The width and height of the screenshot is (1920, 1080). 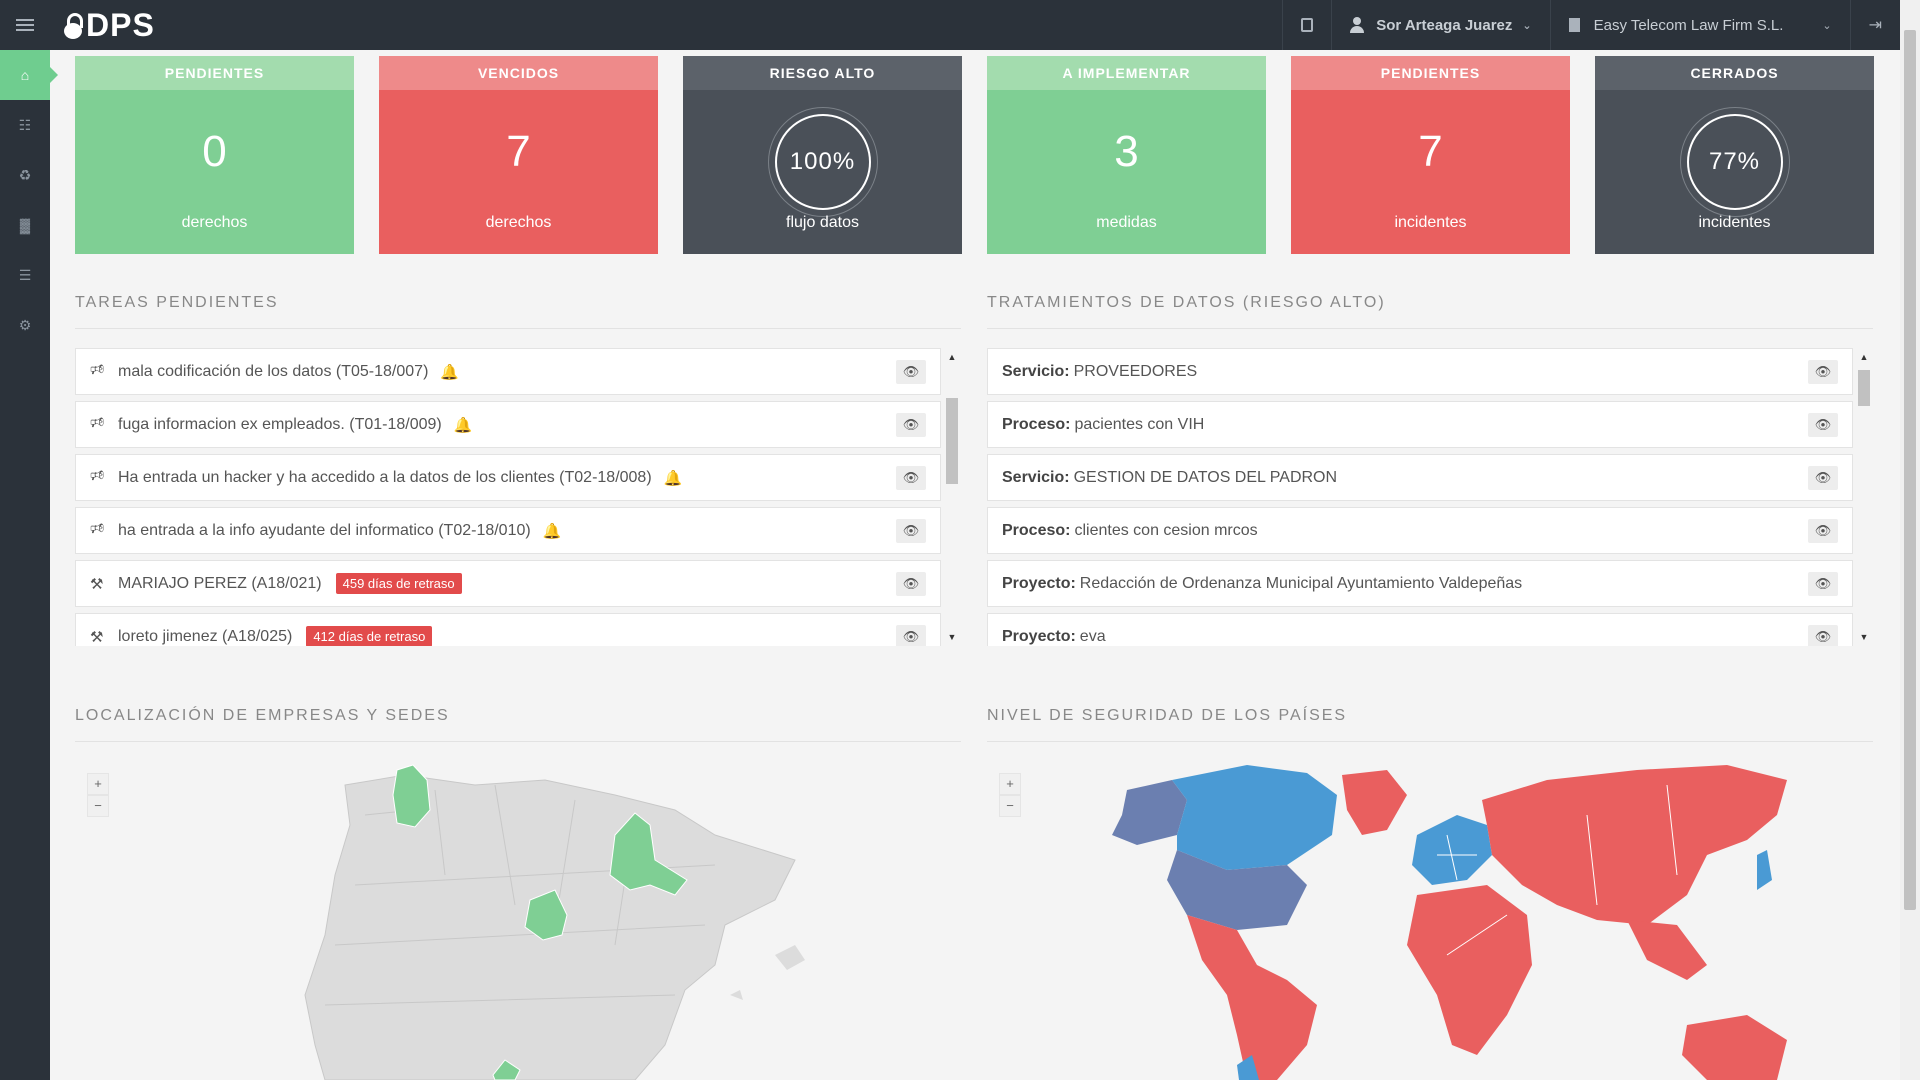 What do you see at coordinates (1444, 25) in the screenshot?
I see `user-name: Sor Arteaga Juarez` at bounding box center [1444, 25].